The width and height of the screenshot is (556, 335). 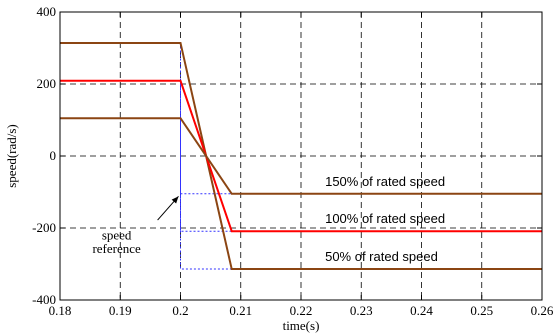 I want to click on x-tick-label: 0.21, so click(x=240, y=310).